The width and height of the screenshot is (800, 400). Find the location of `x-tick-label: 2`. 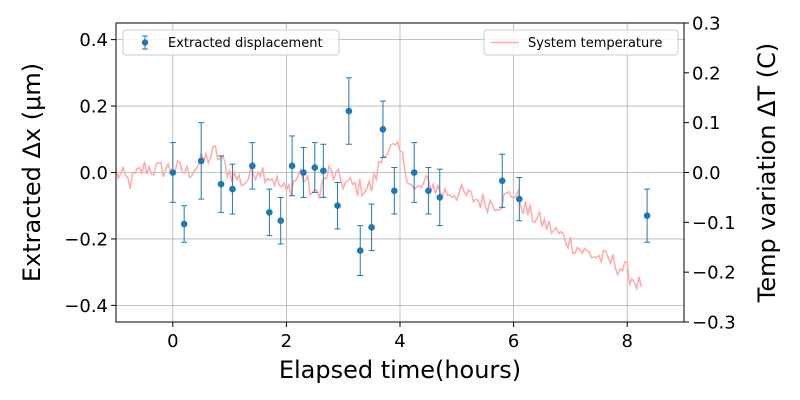

x-tick-label: 2 is located at coordinates (286, 341).